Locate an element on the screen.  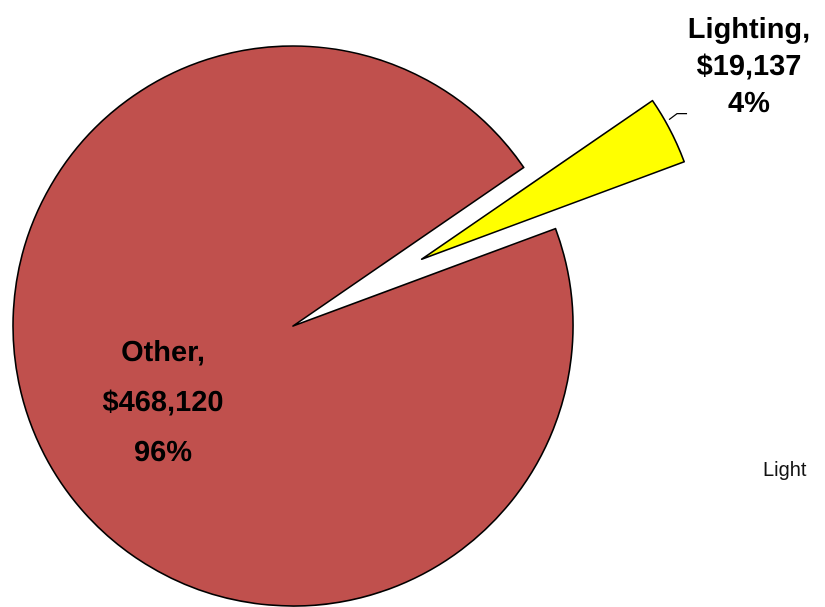
leader-line-lighting is located at coordinates (678, 117).